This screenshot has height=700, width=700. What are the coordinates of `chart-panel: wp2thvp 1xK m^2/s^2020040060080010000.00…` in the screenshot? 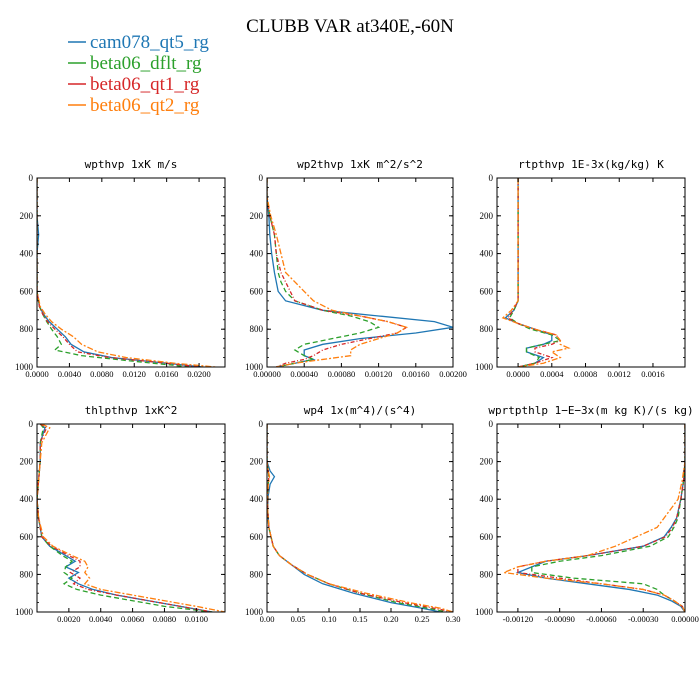 It's located at (356, 268).